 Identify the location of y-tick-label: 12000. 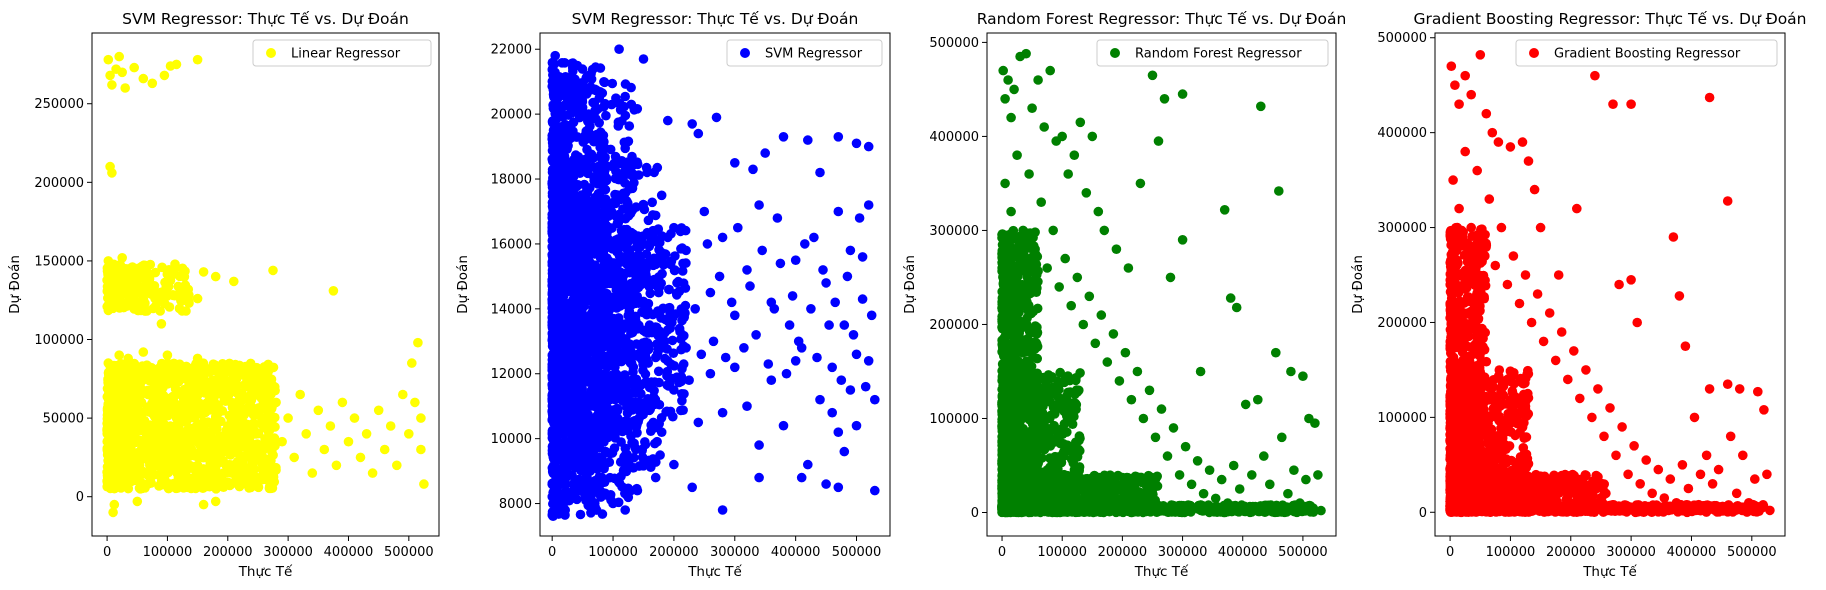
(511, 374).